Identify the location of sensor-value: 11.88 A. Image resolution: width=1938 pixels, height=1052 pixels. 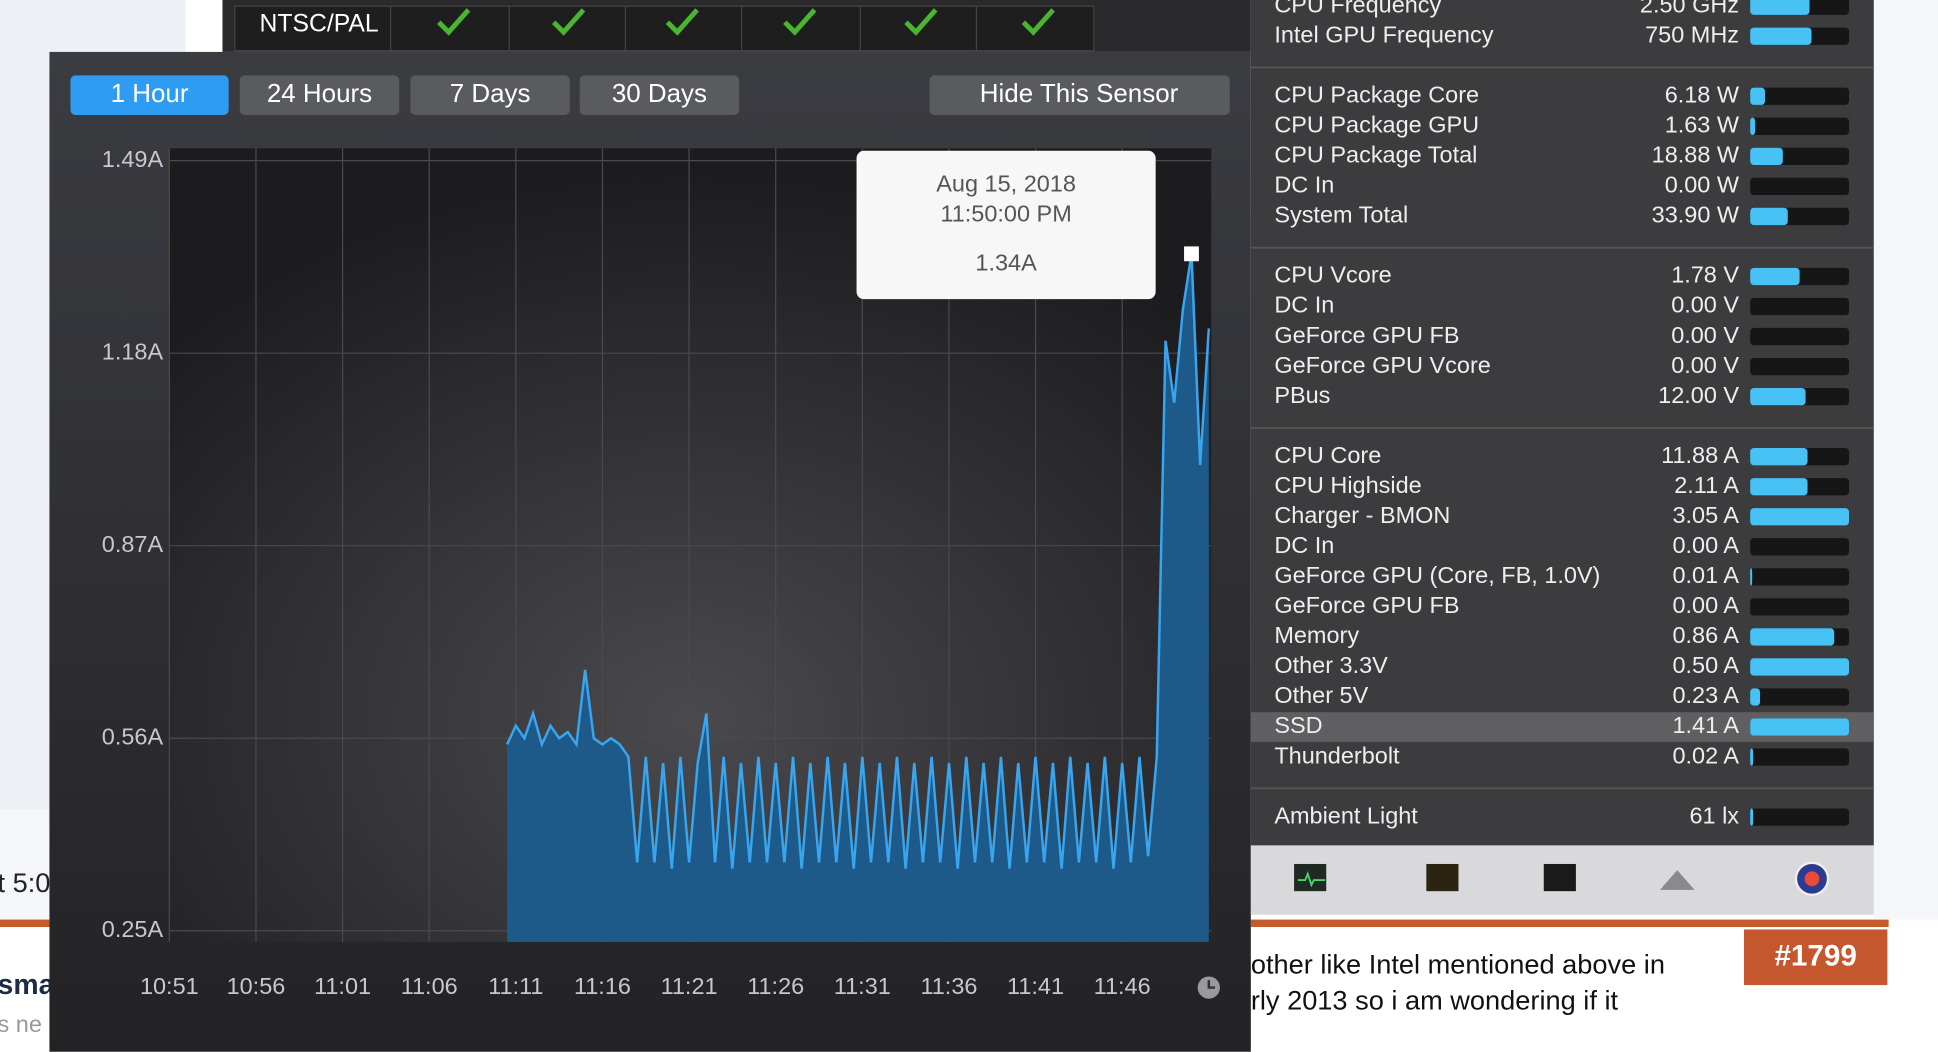
(1700, 455).